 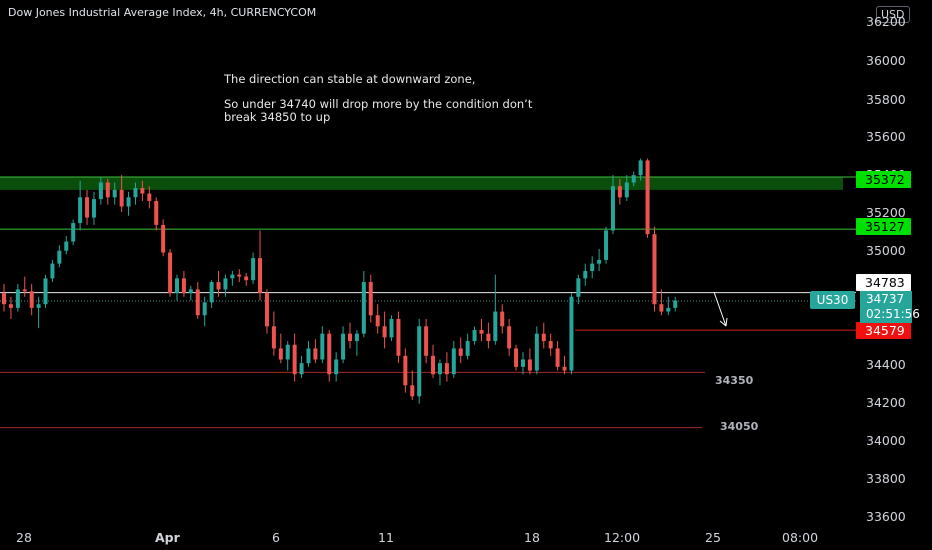 I want to click on x-tick: 25, so click(x=713, y=537).